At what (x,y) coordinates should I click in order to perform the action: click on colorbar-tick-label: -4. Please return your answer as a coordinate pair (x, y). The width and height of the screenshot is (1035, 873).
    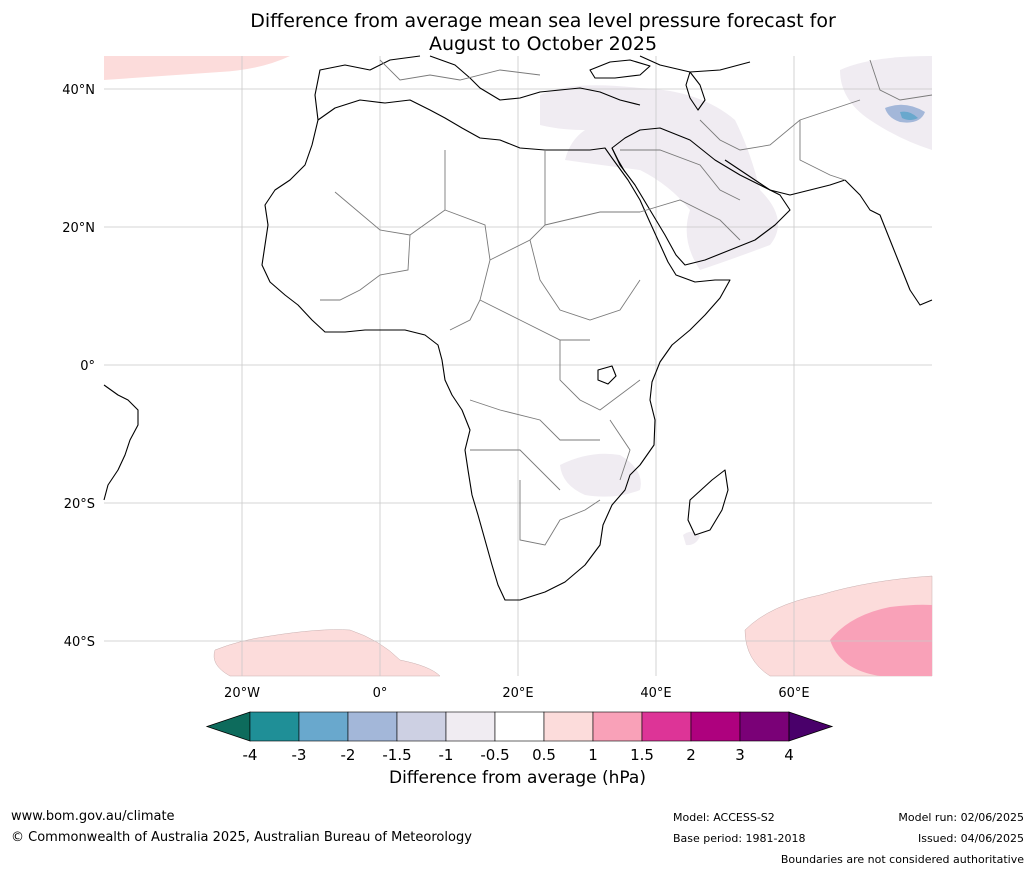
    Looking at the image, I should click on (250, 755).